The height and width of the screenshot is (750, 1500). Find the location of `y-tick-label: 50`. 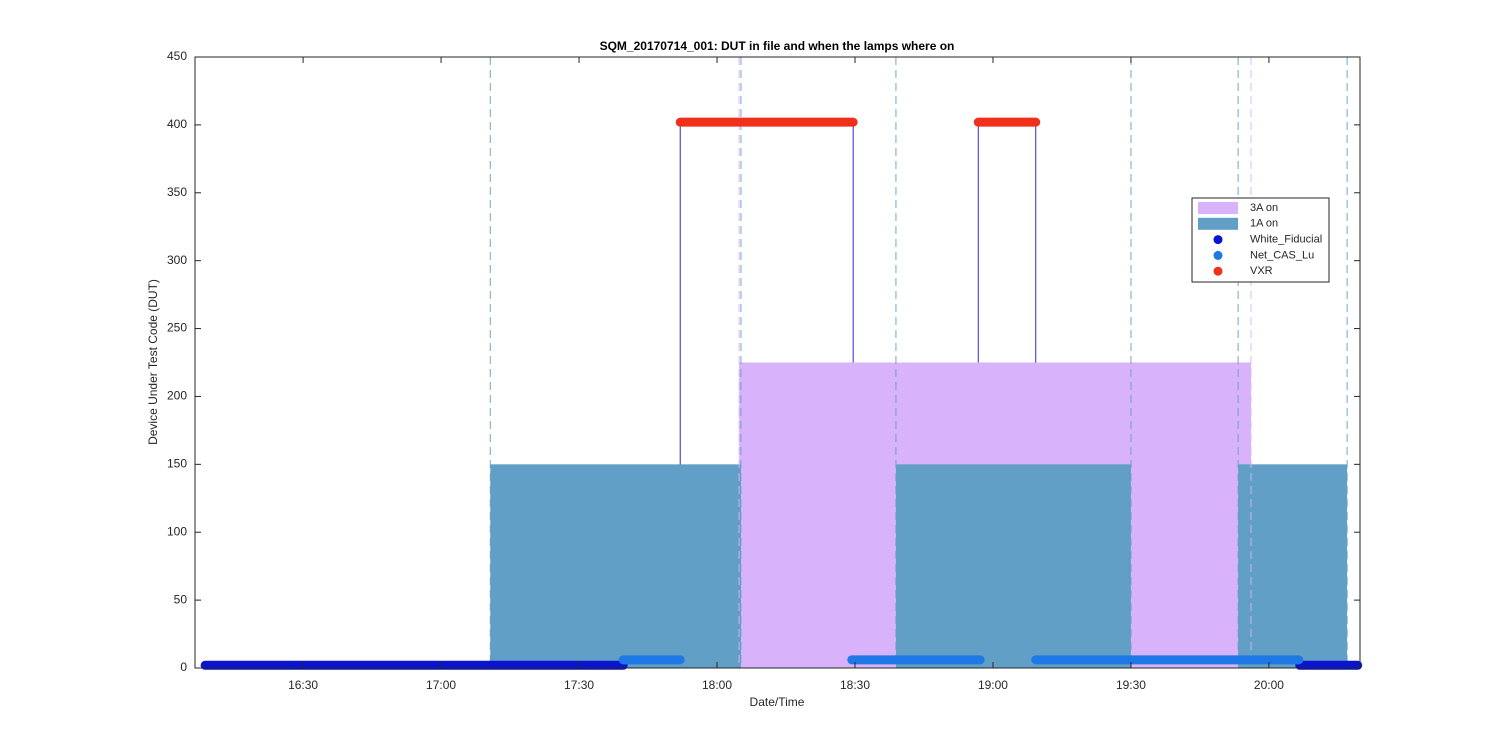

y-tick-label: 50 is located at coordinates (181, 599).